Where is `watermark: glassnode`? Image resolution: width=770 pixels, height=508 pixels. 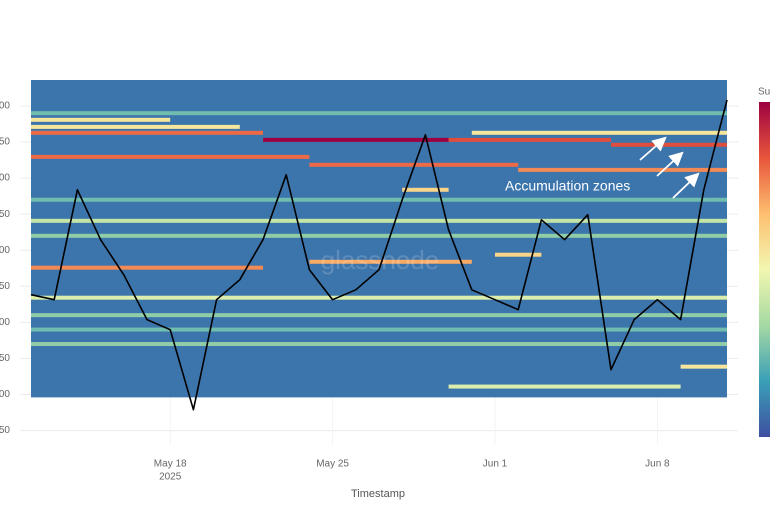
watermark: glassnode is located at coordinates (380, 260).